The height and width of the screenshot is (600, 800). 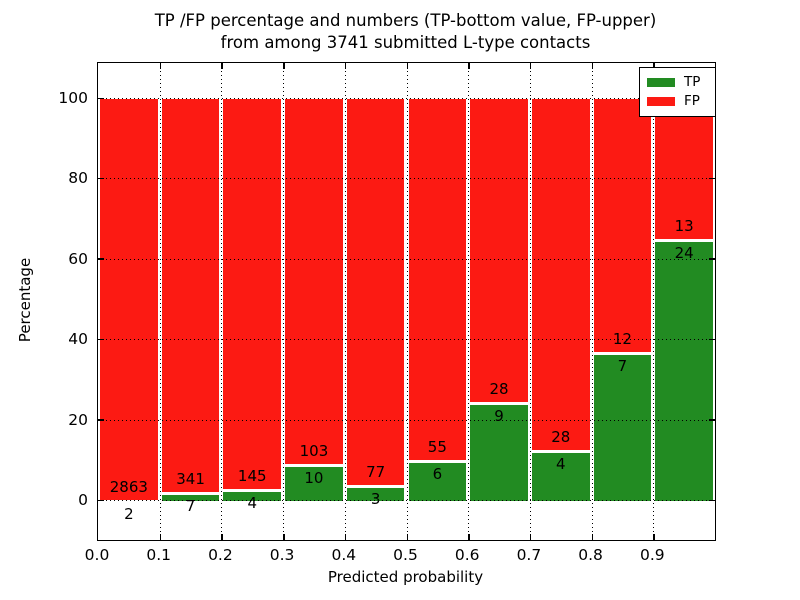 I want to click on y-tick-label: 100, so click(x=73, y=98).